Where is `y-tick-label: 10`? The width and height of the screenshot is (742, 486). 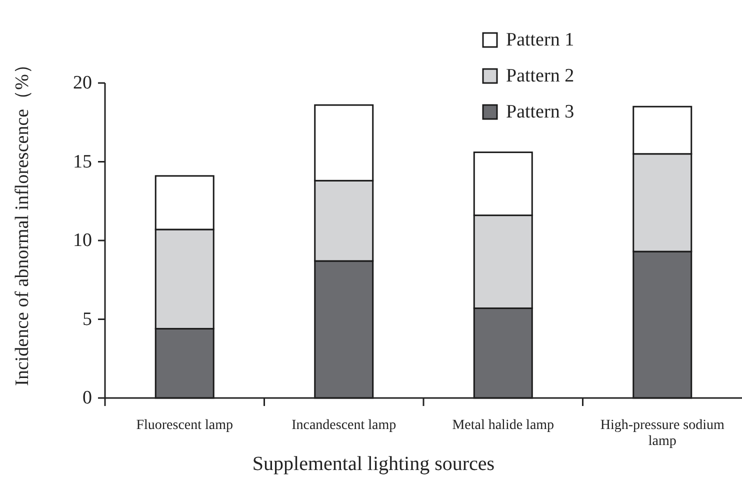 y-tick-label: 10 is located at coordinates (82, 240).